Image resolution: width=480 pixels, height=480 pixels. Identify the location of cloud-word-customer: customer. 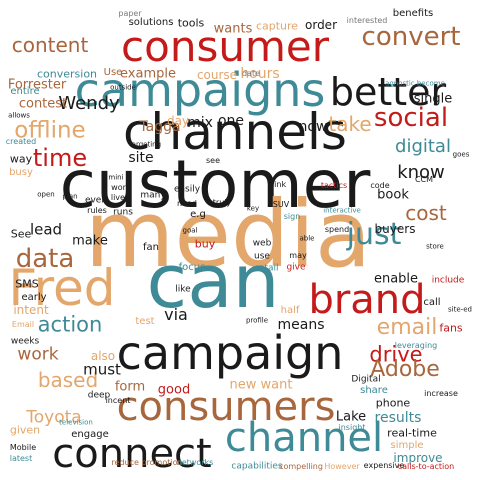
(215, 184).